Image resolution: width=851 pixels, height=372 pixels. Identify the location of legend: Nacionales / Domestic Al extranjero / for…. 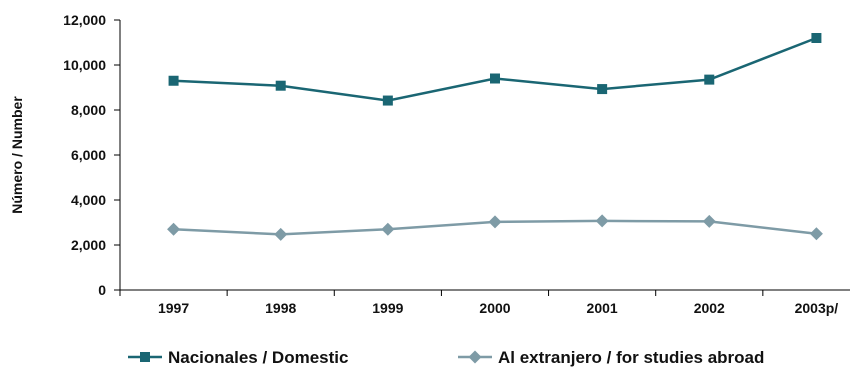
(446, 357).